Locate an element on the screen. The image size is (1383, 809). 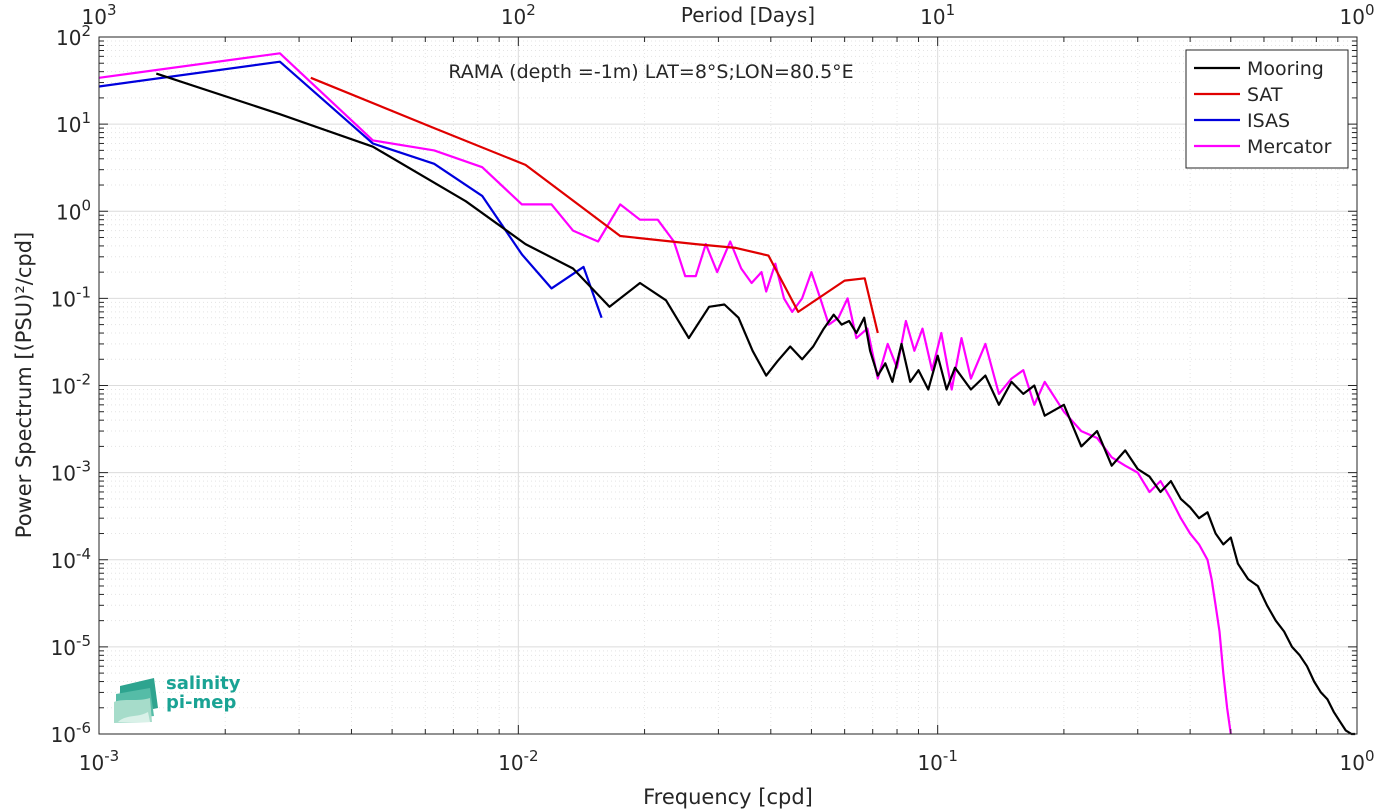
x-tick-label: 10⁰ is located at coordinates (1357, 761).